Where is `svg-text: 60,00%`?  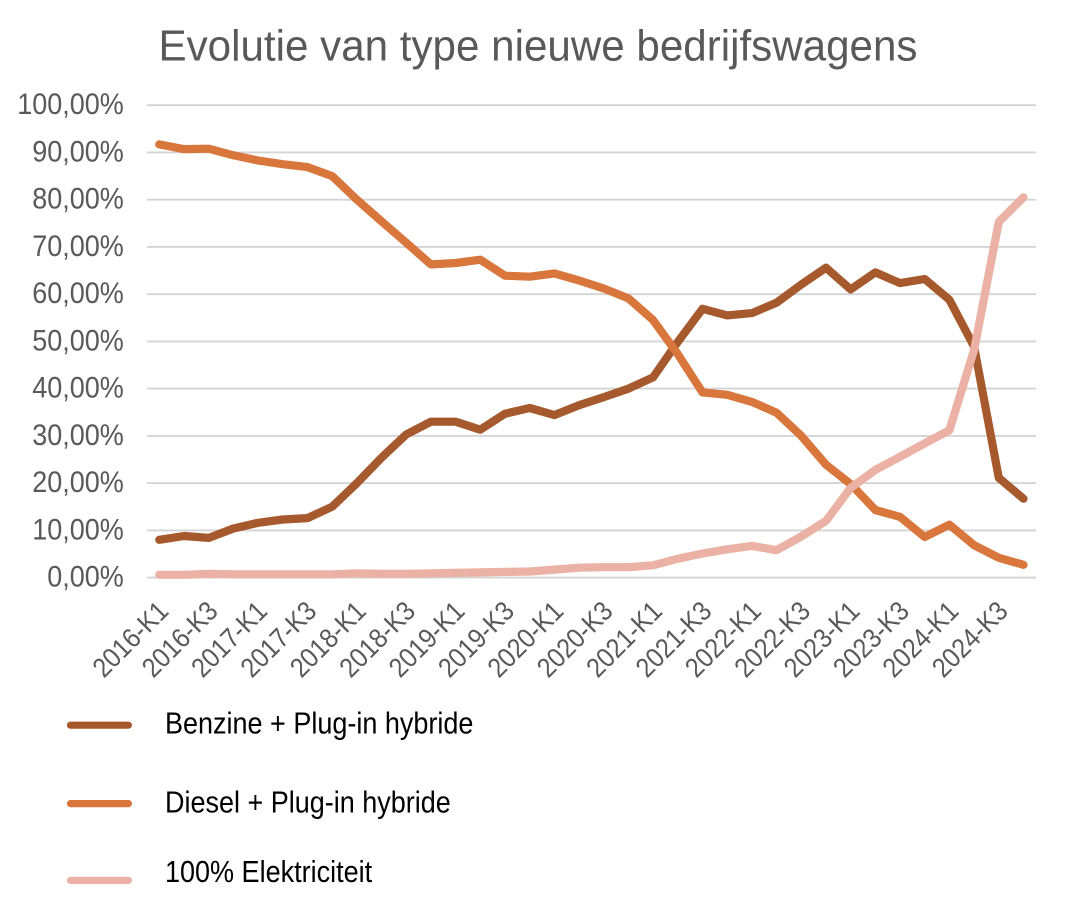 svg-text: 60,00% is located at coordinates (78, 293).